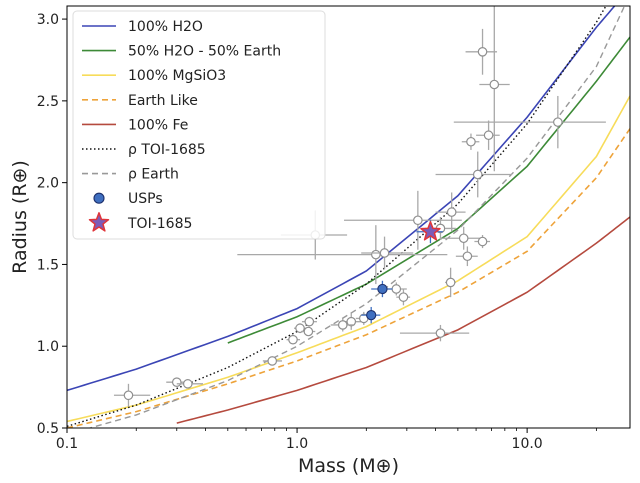 The width and height of the screenshot is (640, 483). I want to click on legend-label-4: 100% Fe, so click(158, 125).